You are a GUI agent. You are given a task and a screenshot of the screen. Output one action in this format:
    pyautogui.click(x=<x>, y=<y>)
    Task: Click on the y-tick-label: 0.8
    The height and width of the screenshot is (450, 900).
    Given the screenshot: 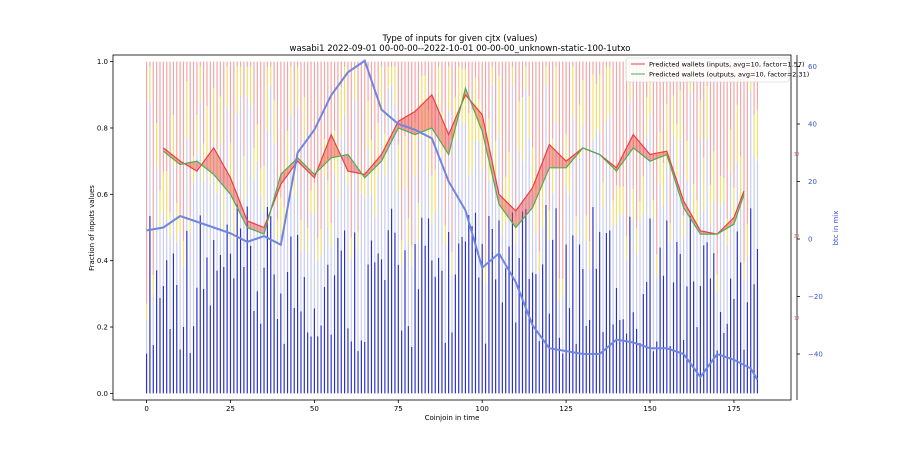 What is the action you would take?
    pyautogui.click(x=102, y=128)
    